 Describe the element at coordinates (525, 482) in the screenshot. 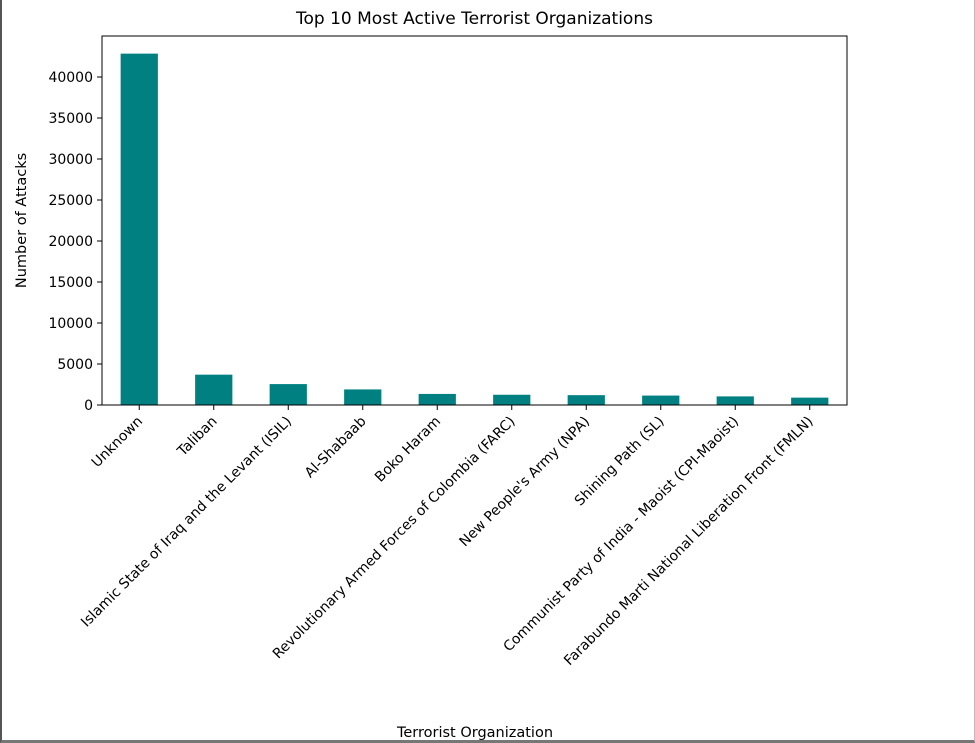

I see `x-tick-label: New People's Army (NPA)` at that location.